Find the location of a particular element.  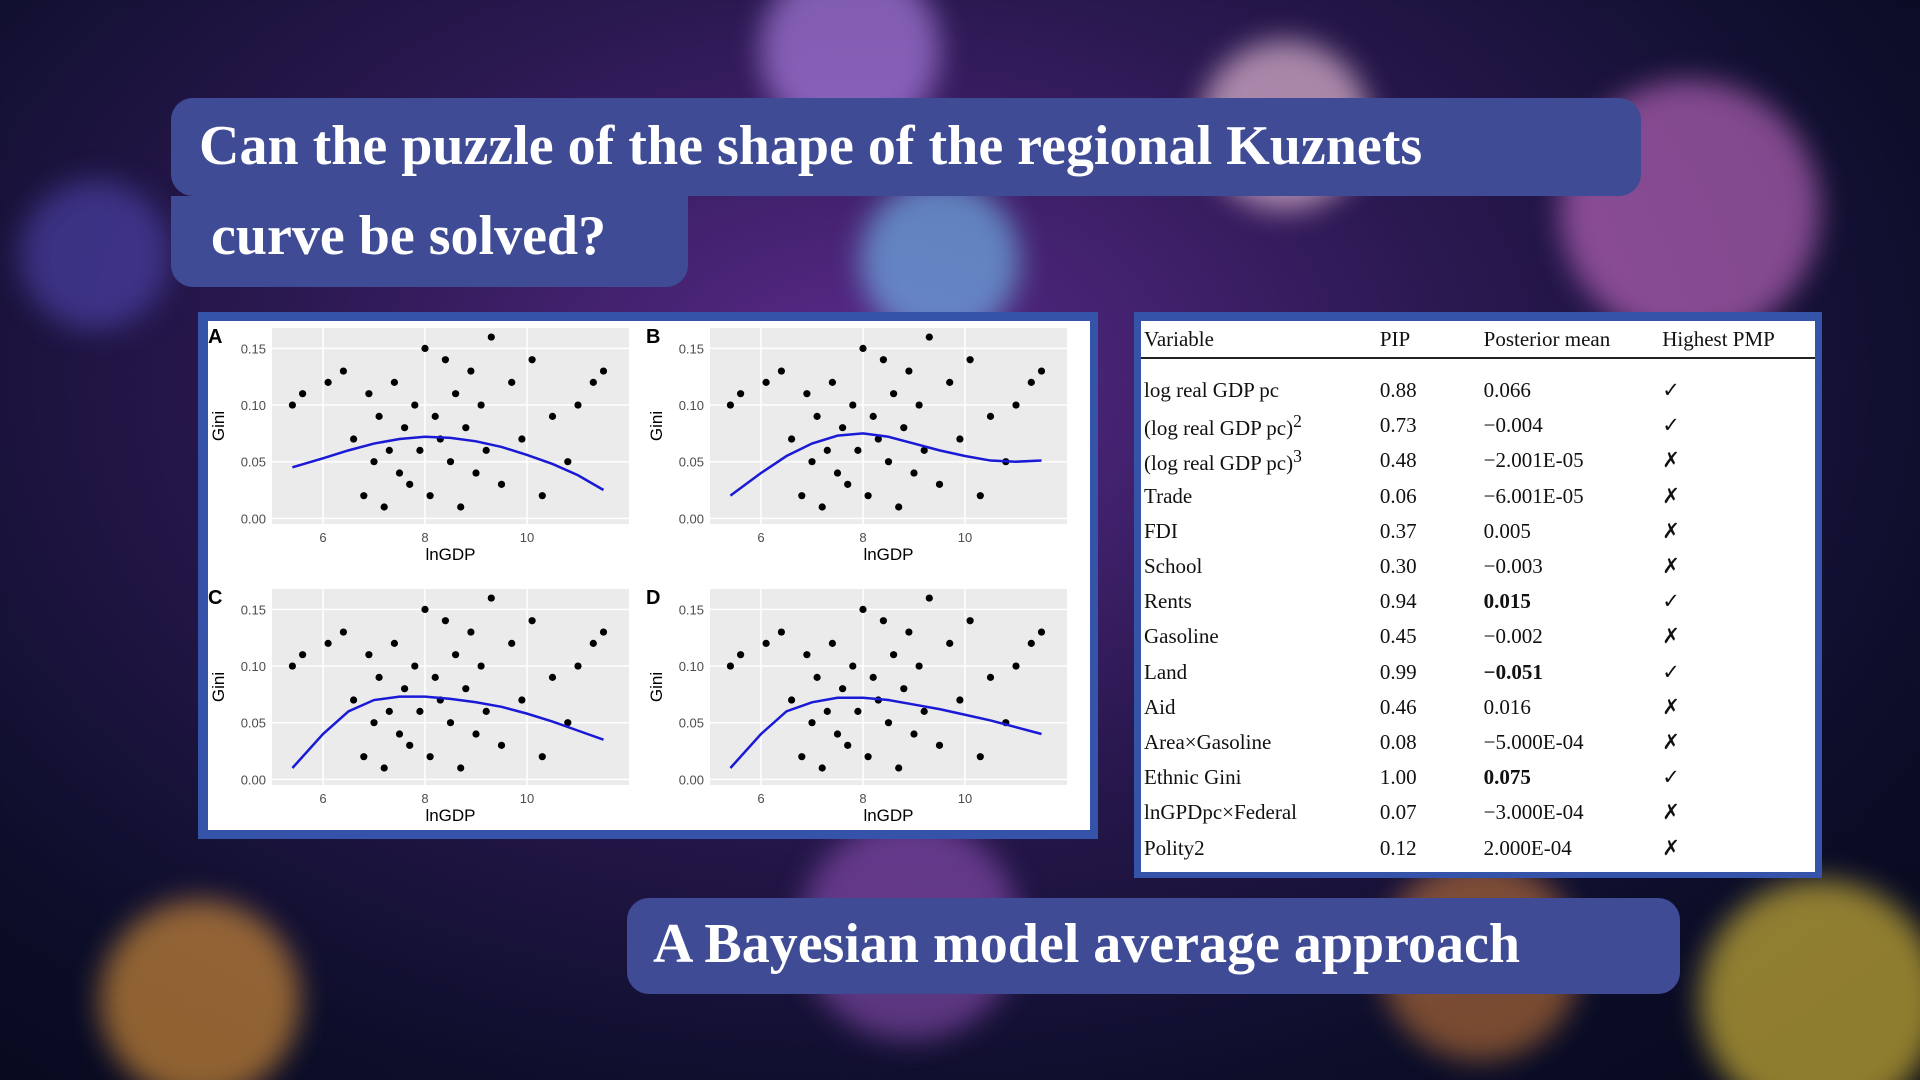

bokeh is located at coordinates (1810, 980).